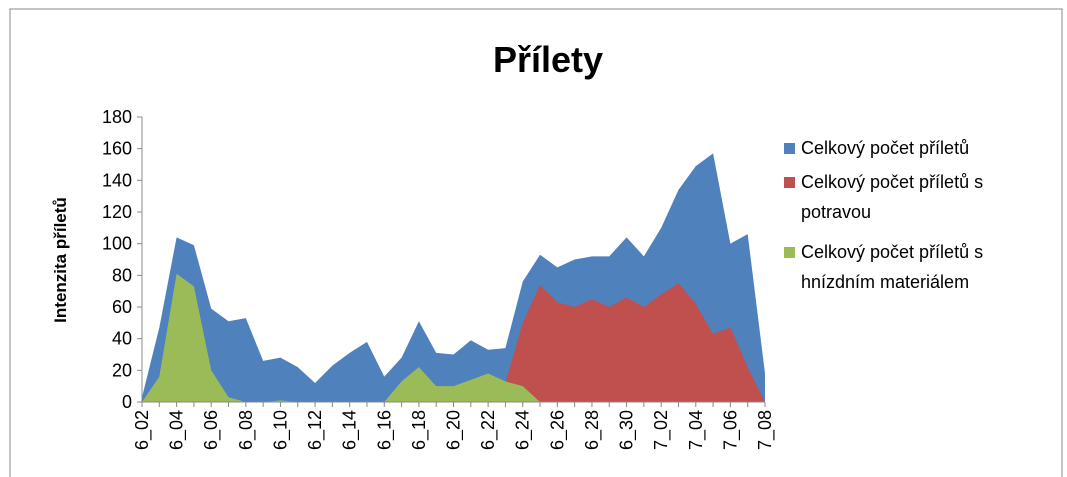 Image resolution: width=1067 pixels, height=477 pixels. What do you see at coordinates (627, 430) in the screenshot?
I see `x-tick-label: 6_30` at bounding box center [627, 430].